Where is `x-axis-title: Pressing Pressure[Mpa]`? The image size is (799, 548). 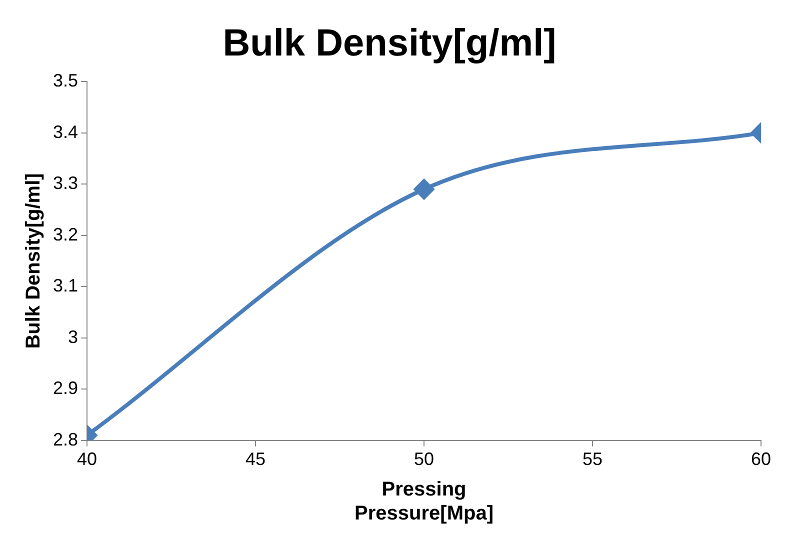 x-axis-title: Pressing Pressure[Mpa] is located at coordinates (424, 501).